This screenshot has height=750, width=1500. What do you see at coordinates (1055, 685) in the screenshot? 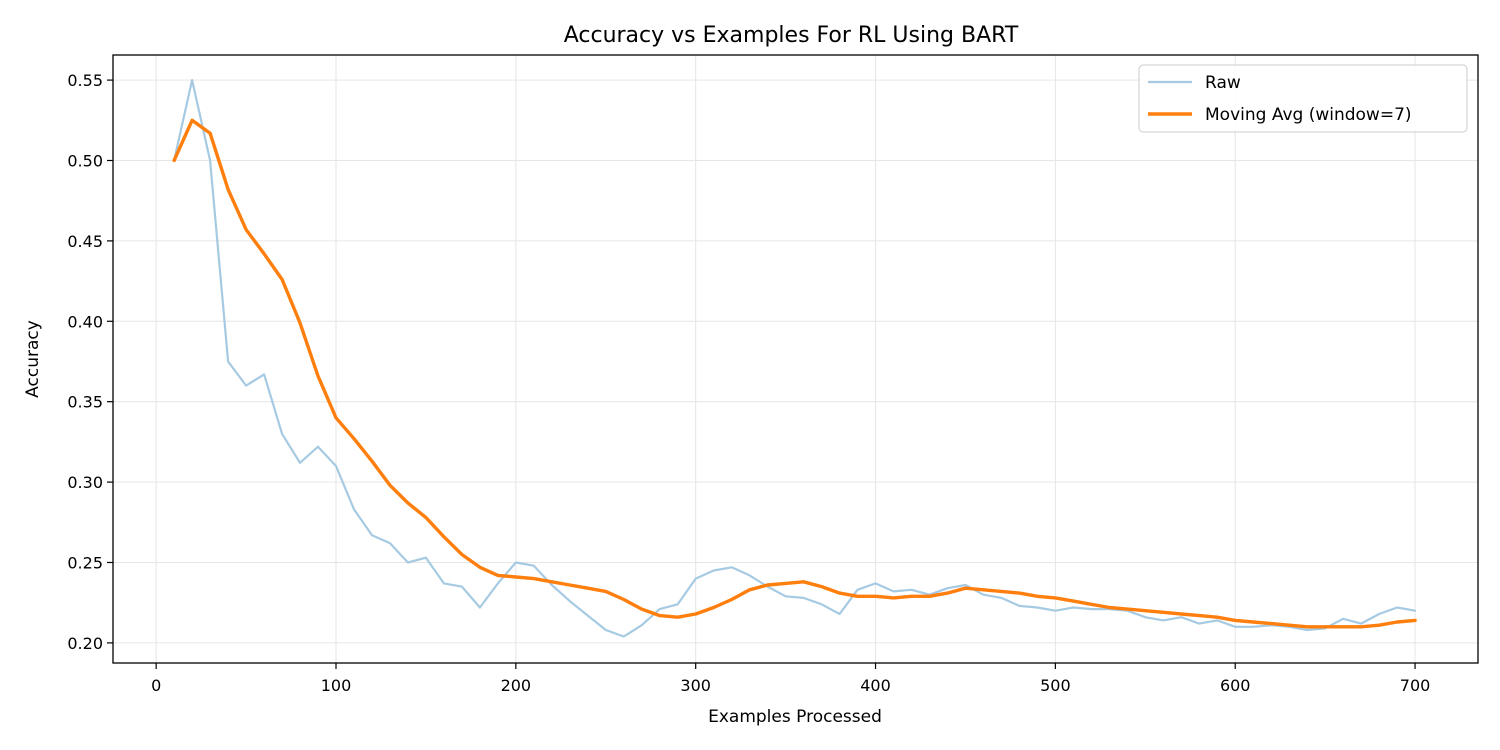
I see `x-tick-label: 500` at bounding box center [1055, 685].